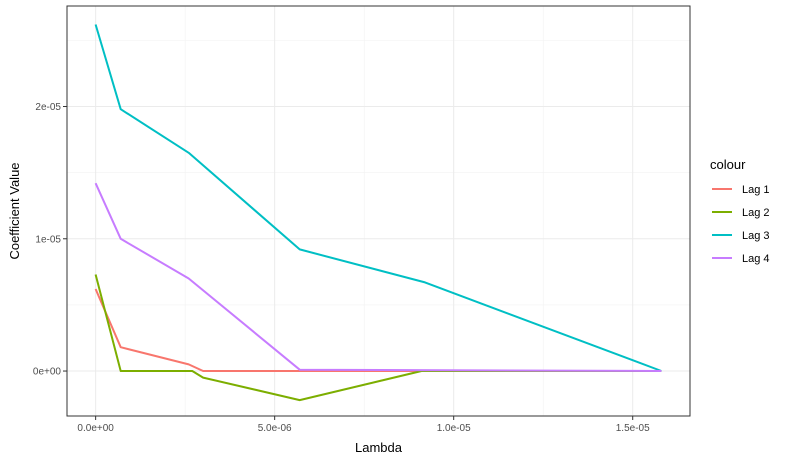 The image size is (788, 461). I want to click on y-axis: 0e+00 1e-05 2e-05, so click(50, 240).